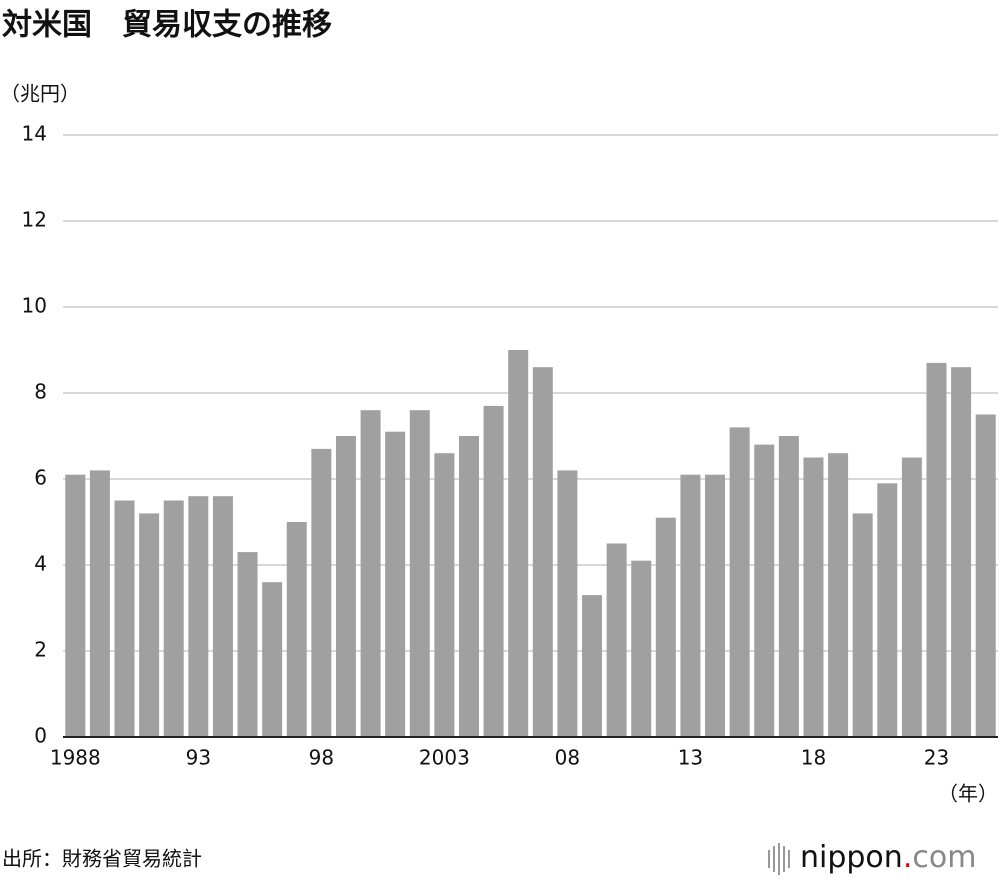  Describe the element at coordinates (690, 758) in the screenshot. I see `x-tick-label: 13` at that location.